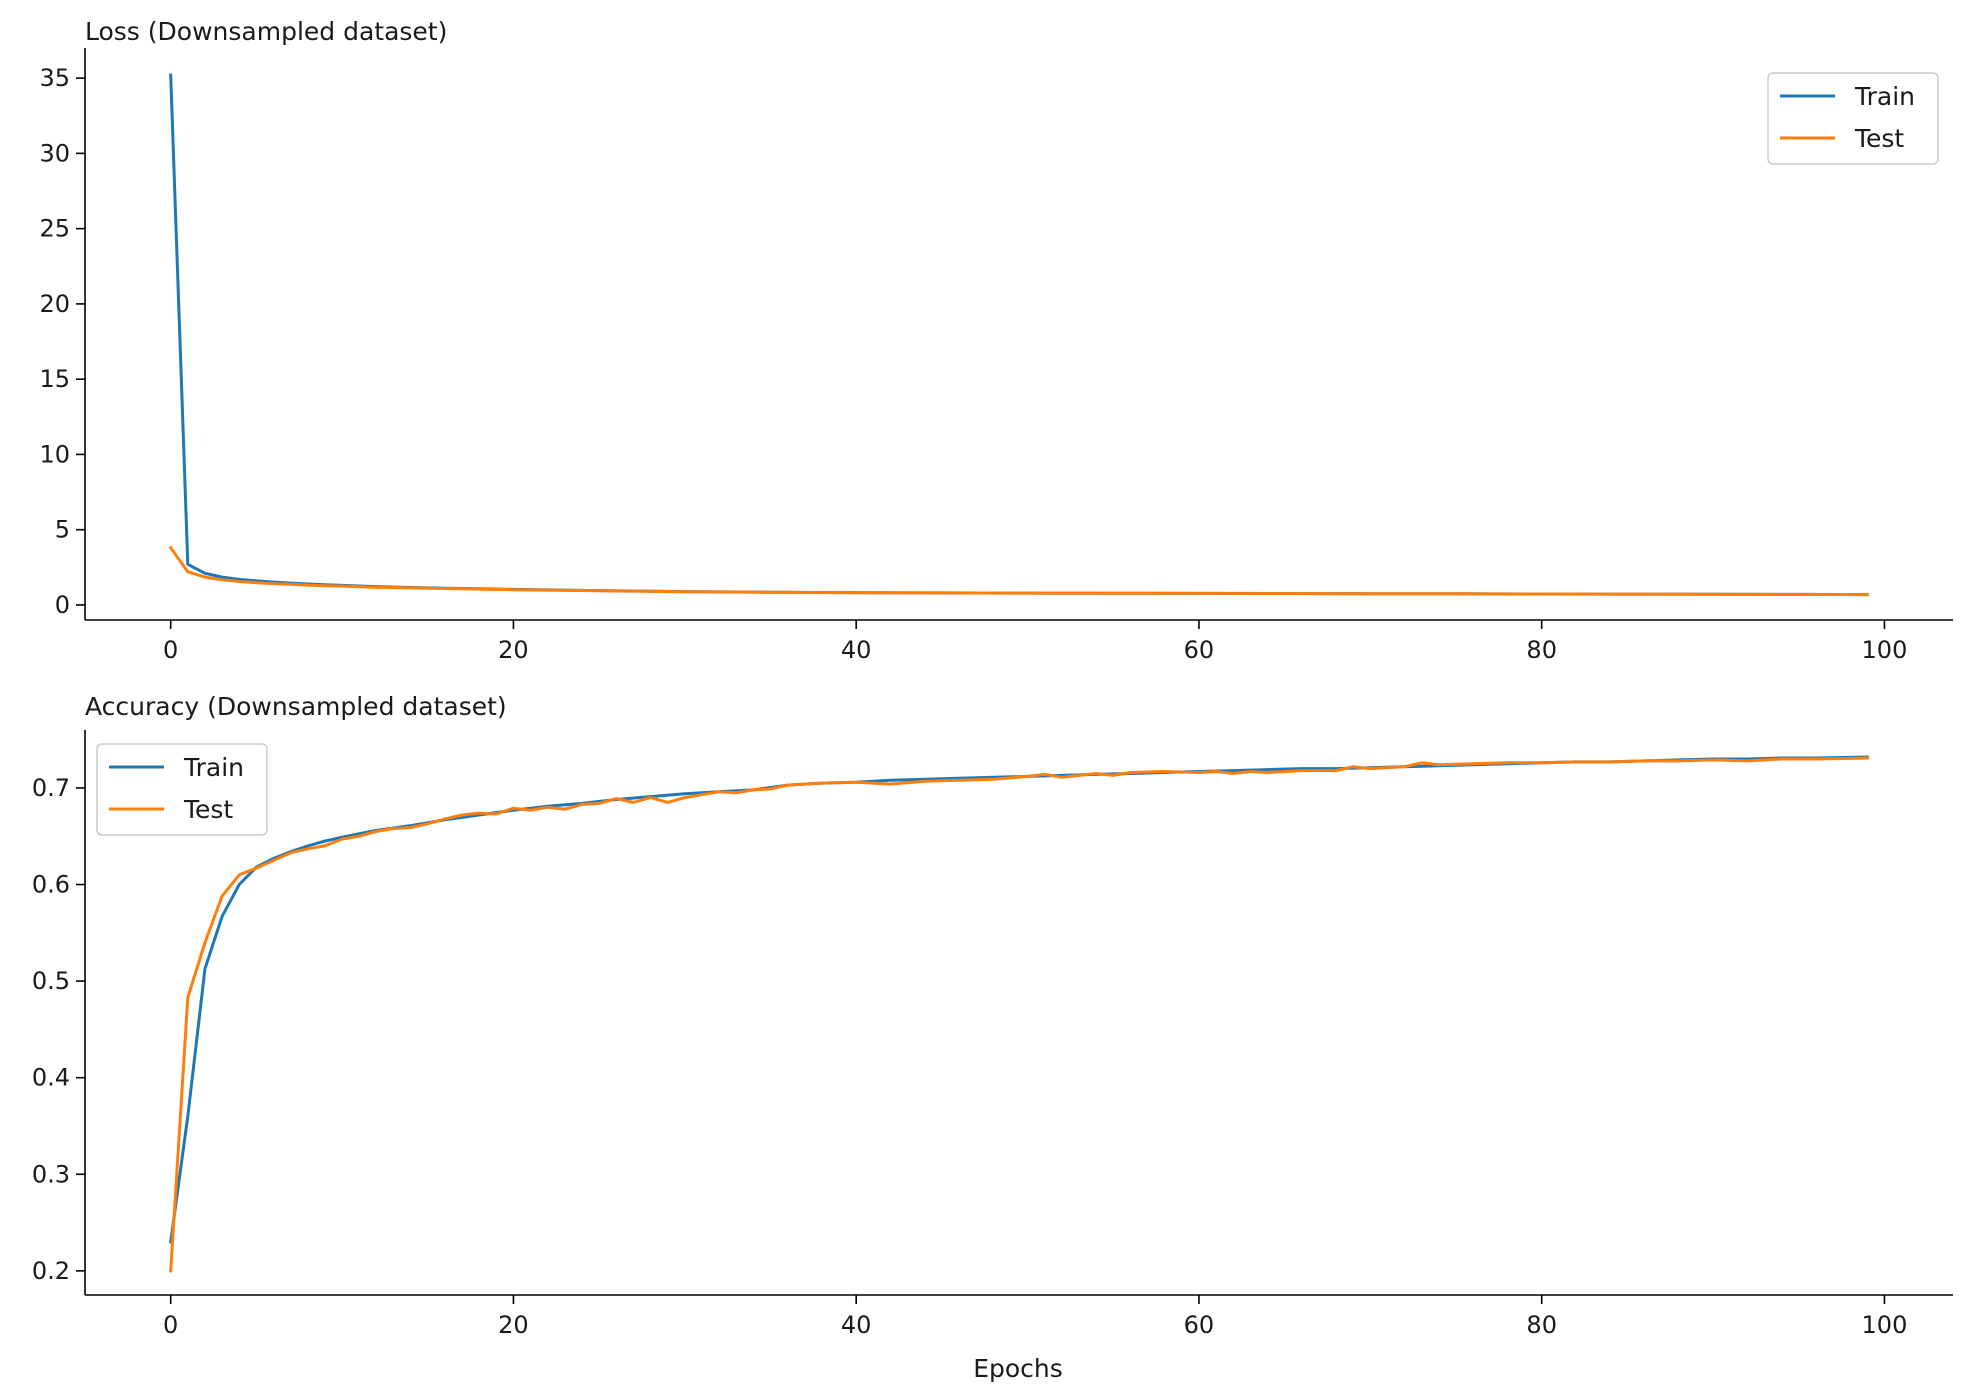 Image resolution: width=1963 pixels, height=1397 pixels. What do you see at coordinates (51, 885) in the screenshot?
I see `accuracy-y-tick-label: 0.6` at bounding box center [51, 885].